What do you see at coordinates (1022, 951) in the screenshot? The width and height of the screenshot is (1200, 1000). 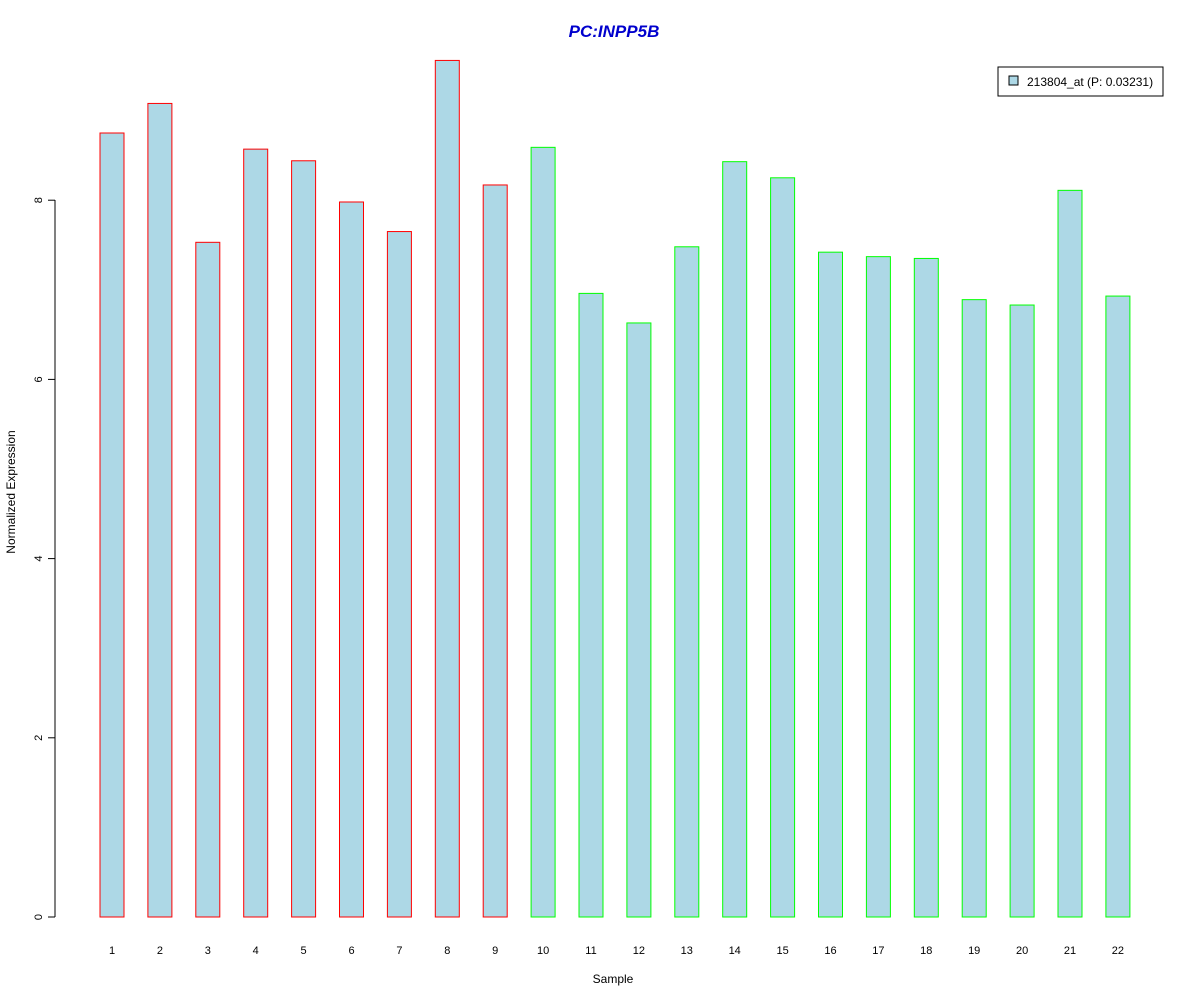 I see `x-tick-label: 20` at bounding box center [1022, 951].